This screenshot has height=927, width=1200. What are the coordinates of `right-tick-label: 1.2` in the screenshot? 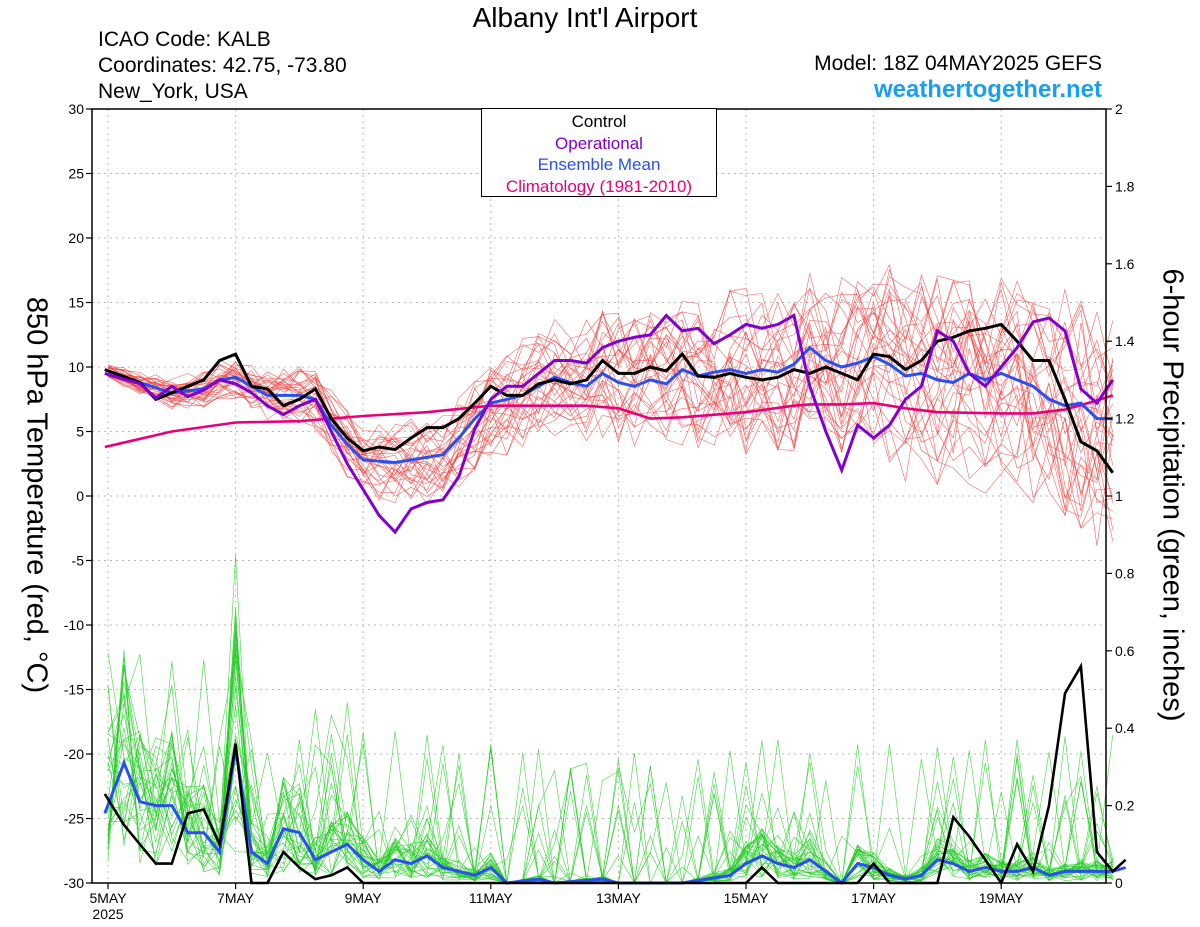 It's located at (1125, 419).